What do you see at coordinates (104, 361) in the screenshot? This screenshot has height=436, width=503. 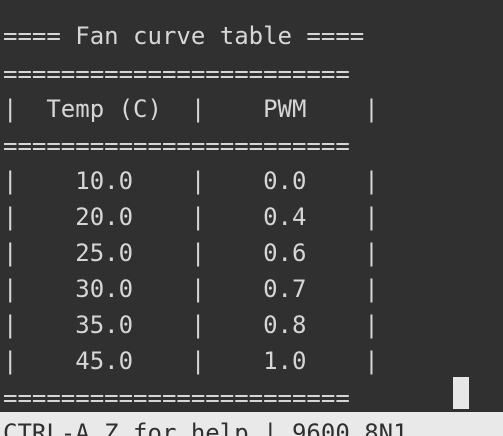 I see `temp-cell: 45.0` at bounding box center [104, 361].